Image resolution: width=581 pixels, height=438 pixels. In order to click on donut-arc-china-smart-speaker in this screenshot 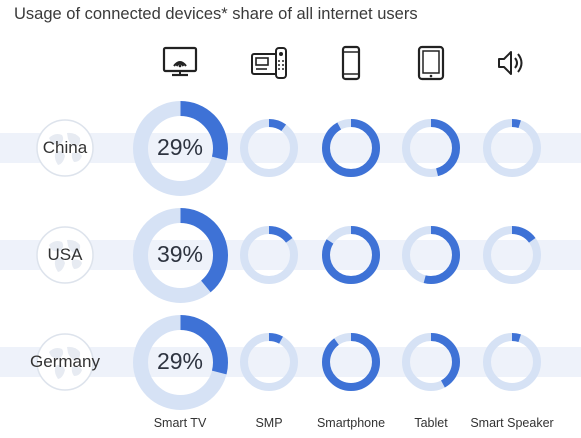, I will do `click(512, 148)`.